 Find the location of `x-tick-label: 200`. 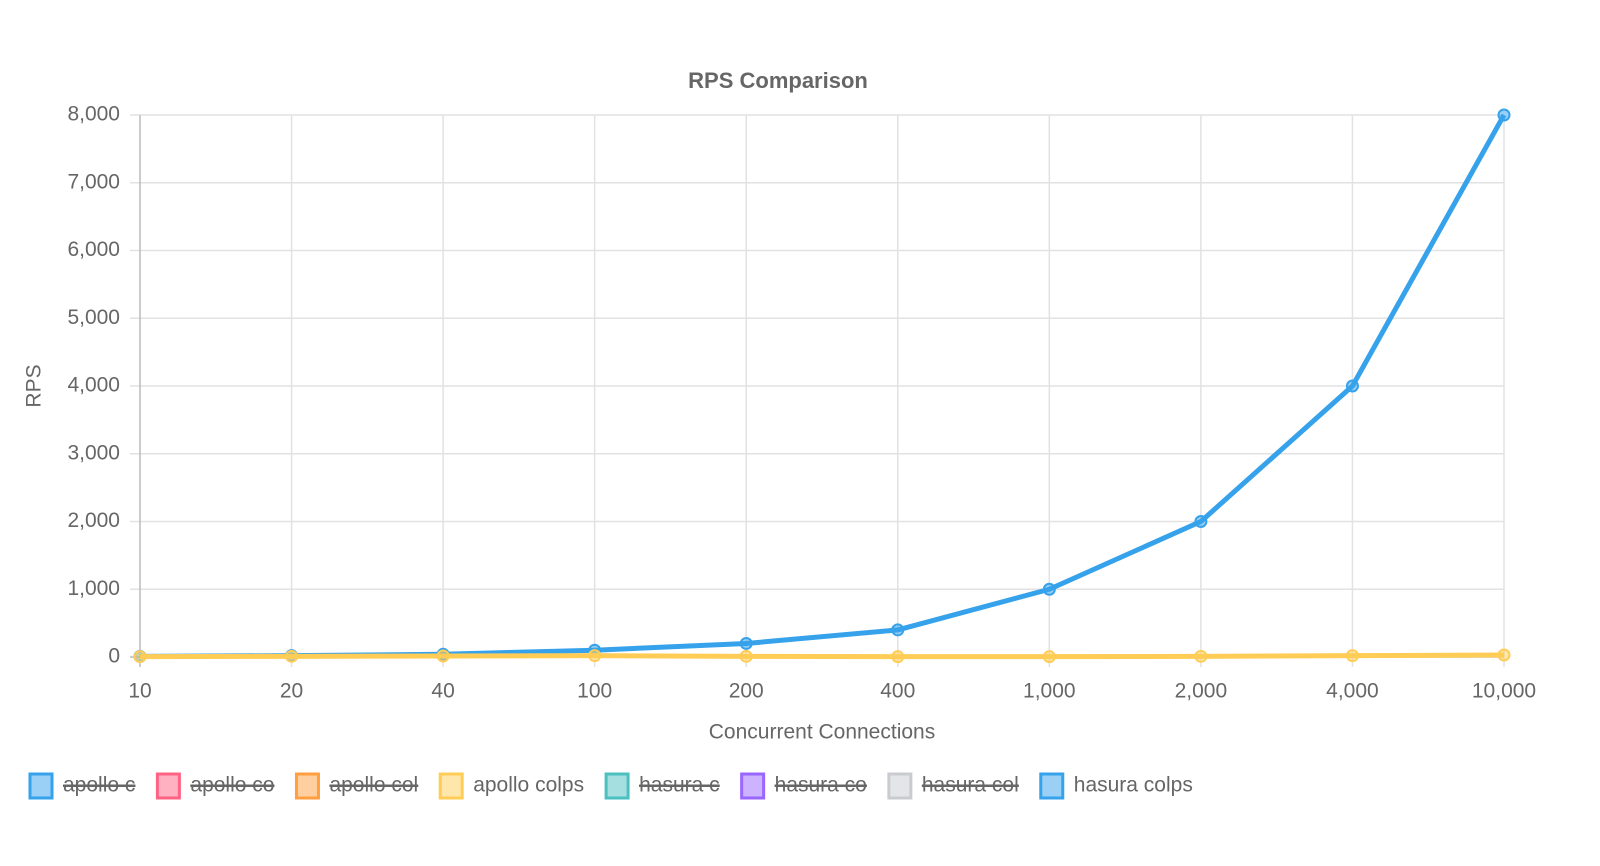

x-tick-label: 200 is located at coordinates (746, 691).